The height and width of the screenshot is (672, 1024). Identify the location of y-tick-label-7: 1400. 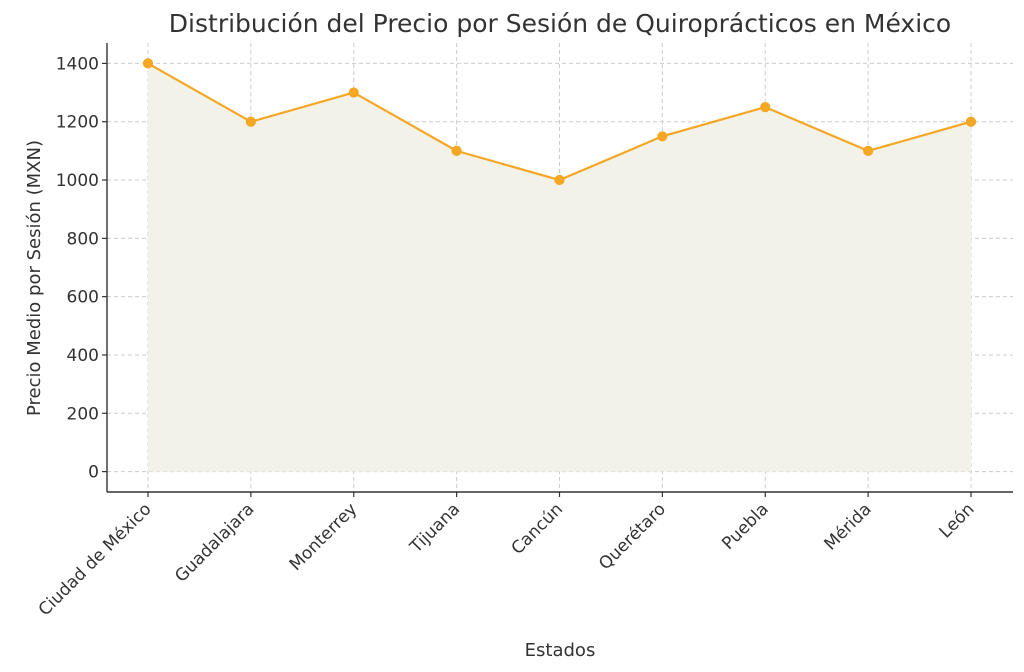
(77, 64).